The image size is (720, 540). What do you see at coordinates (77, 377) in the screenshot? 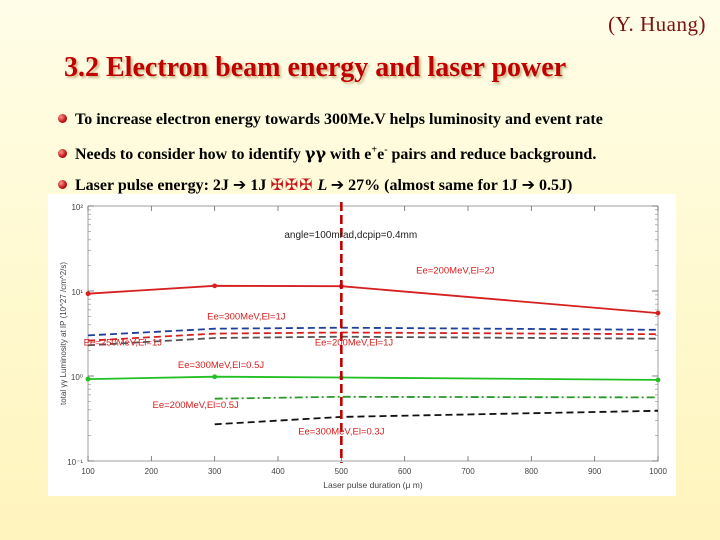
I see `y-tick-label: 10⁰` at bounding box center [77, 377].